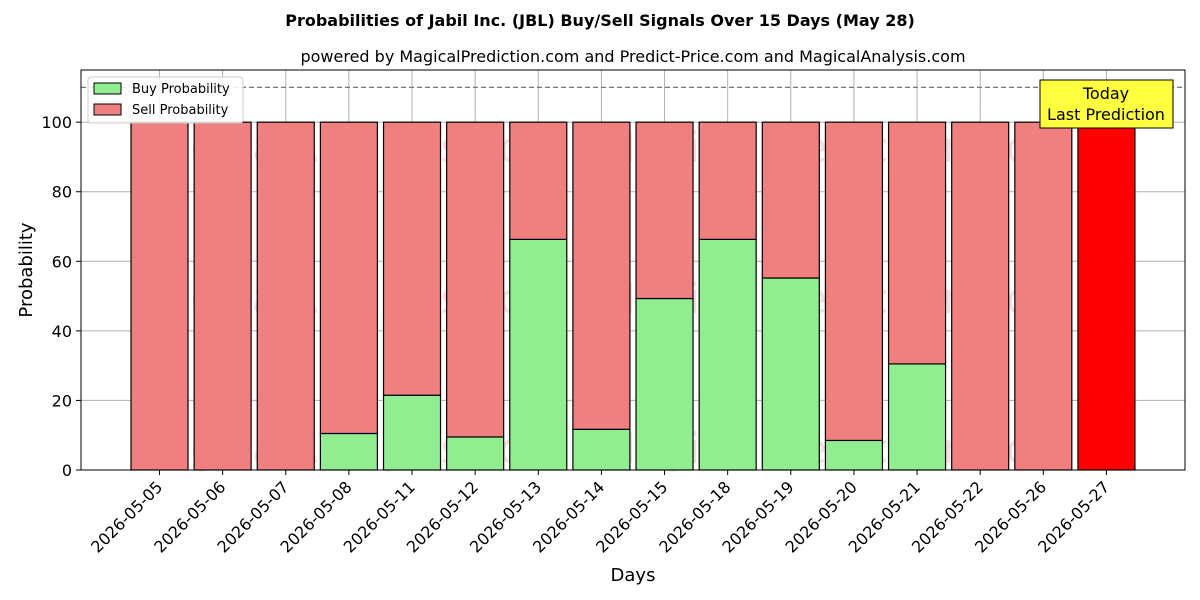 Image resolution: width=1200 pixels, height=600 pixels. What do you see at coordinates (62, 400) in the screenshot?
I see `y-tick-label: 20` at bounding box center [62, 400].